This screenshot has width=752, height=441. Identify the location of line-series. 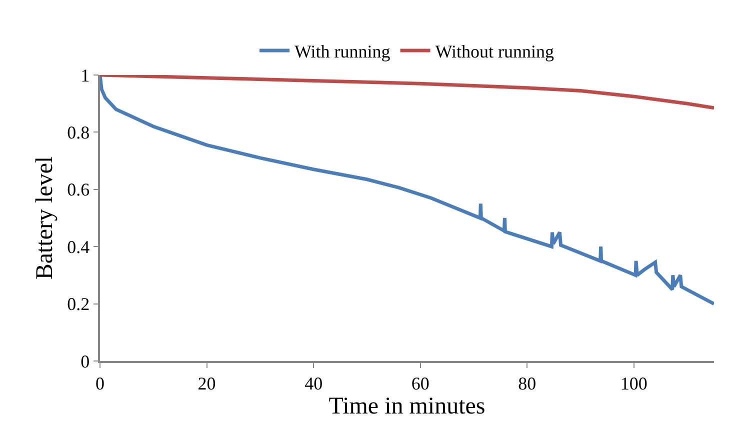
(407, 92).